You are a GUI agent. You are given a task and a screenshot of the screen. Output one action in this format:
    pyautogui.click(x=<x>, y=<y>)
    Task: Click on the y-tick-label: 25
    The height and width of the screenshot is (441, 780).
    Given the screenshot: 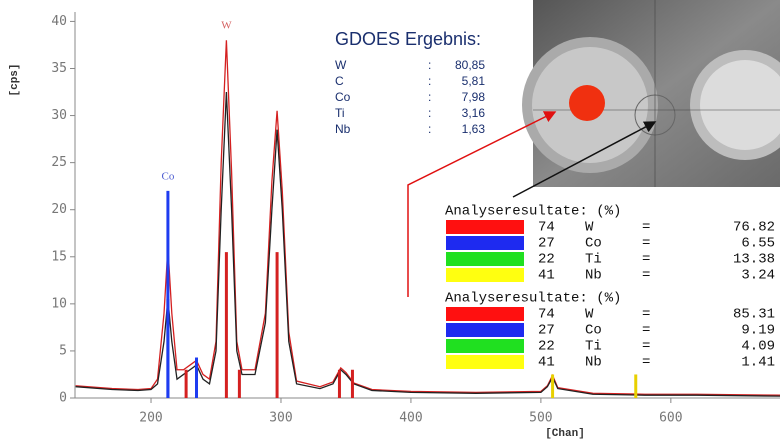 What is the action you would take?
    pyautogui.click(x=59, y=162)
    